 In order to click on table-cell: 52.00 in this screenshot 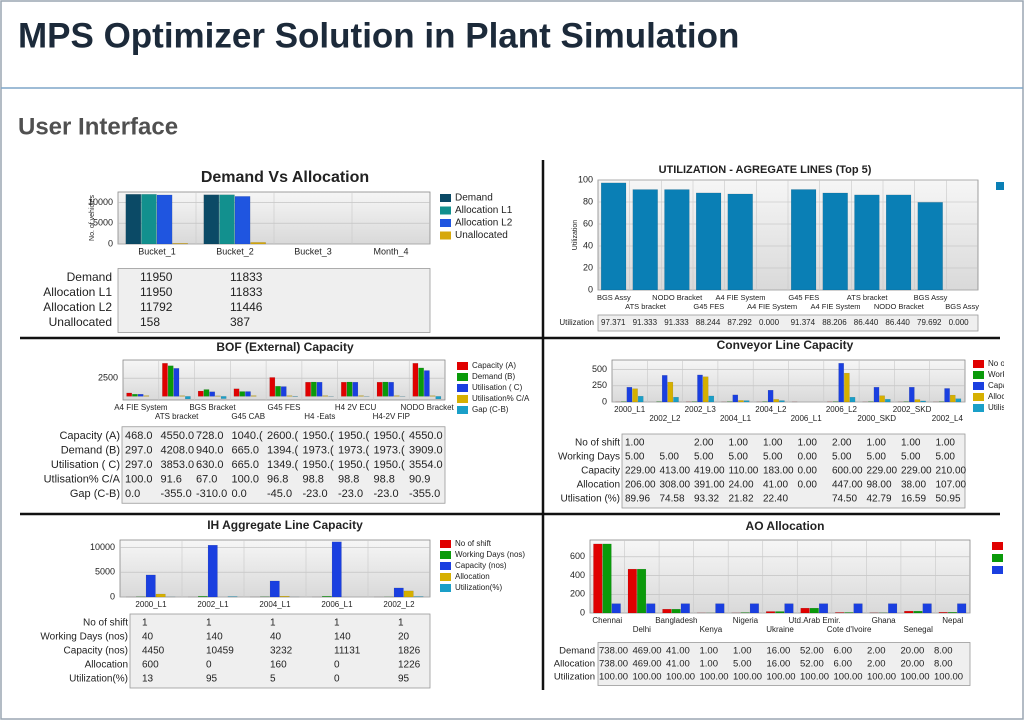, I will do `click(812, 664)`.